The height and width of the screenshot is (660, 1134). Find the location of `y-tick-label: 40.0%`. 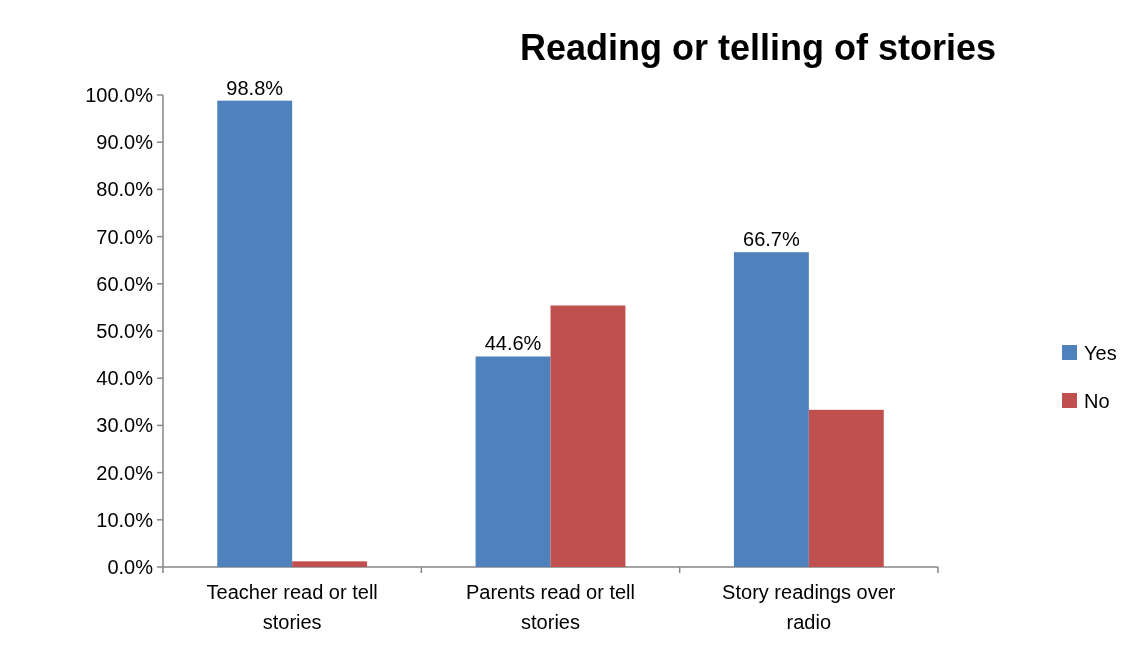

y-tick-label: 40.0% is located at coordinates (125, 378).